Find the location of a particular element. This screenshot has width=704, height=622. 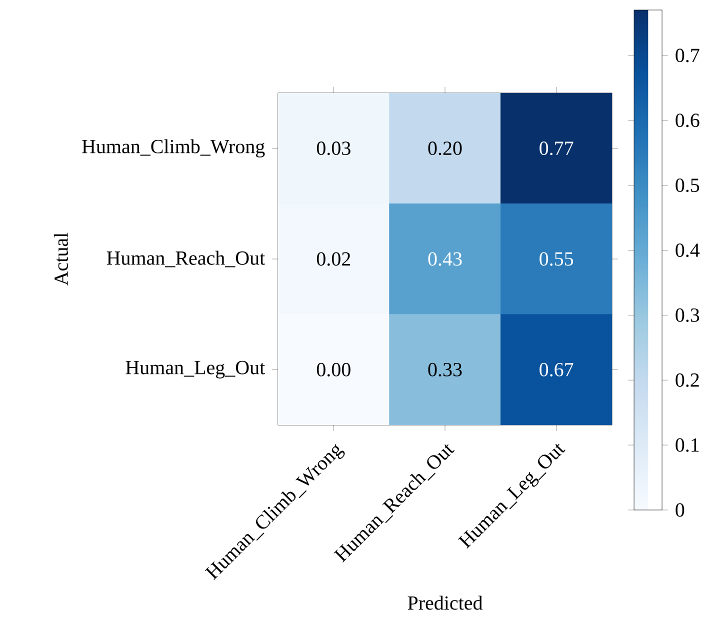

data-label: 0.43 is located at coordinates (445, 259).